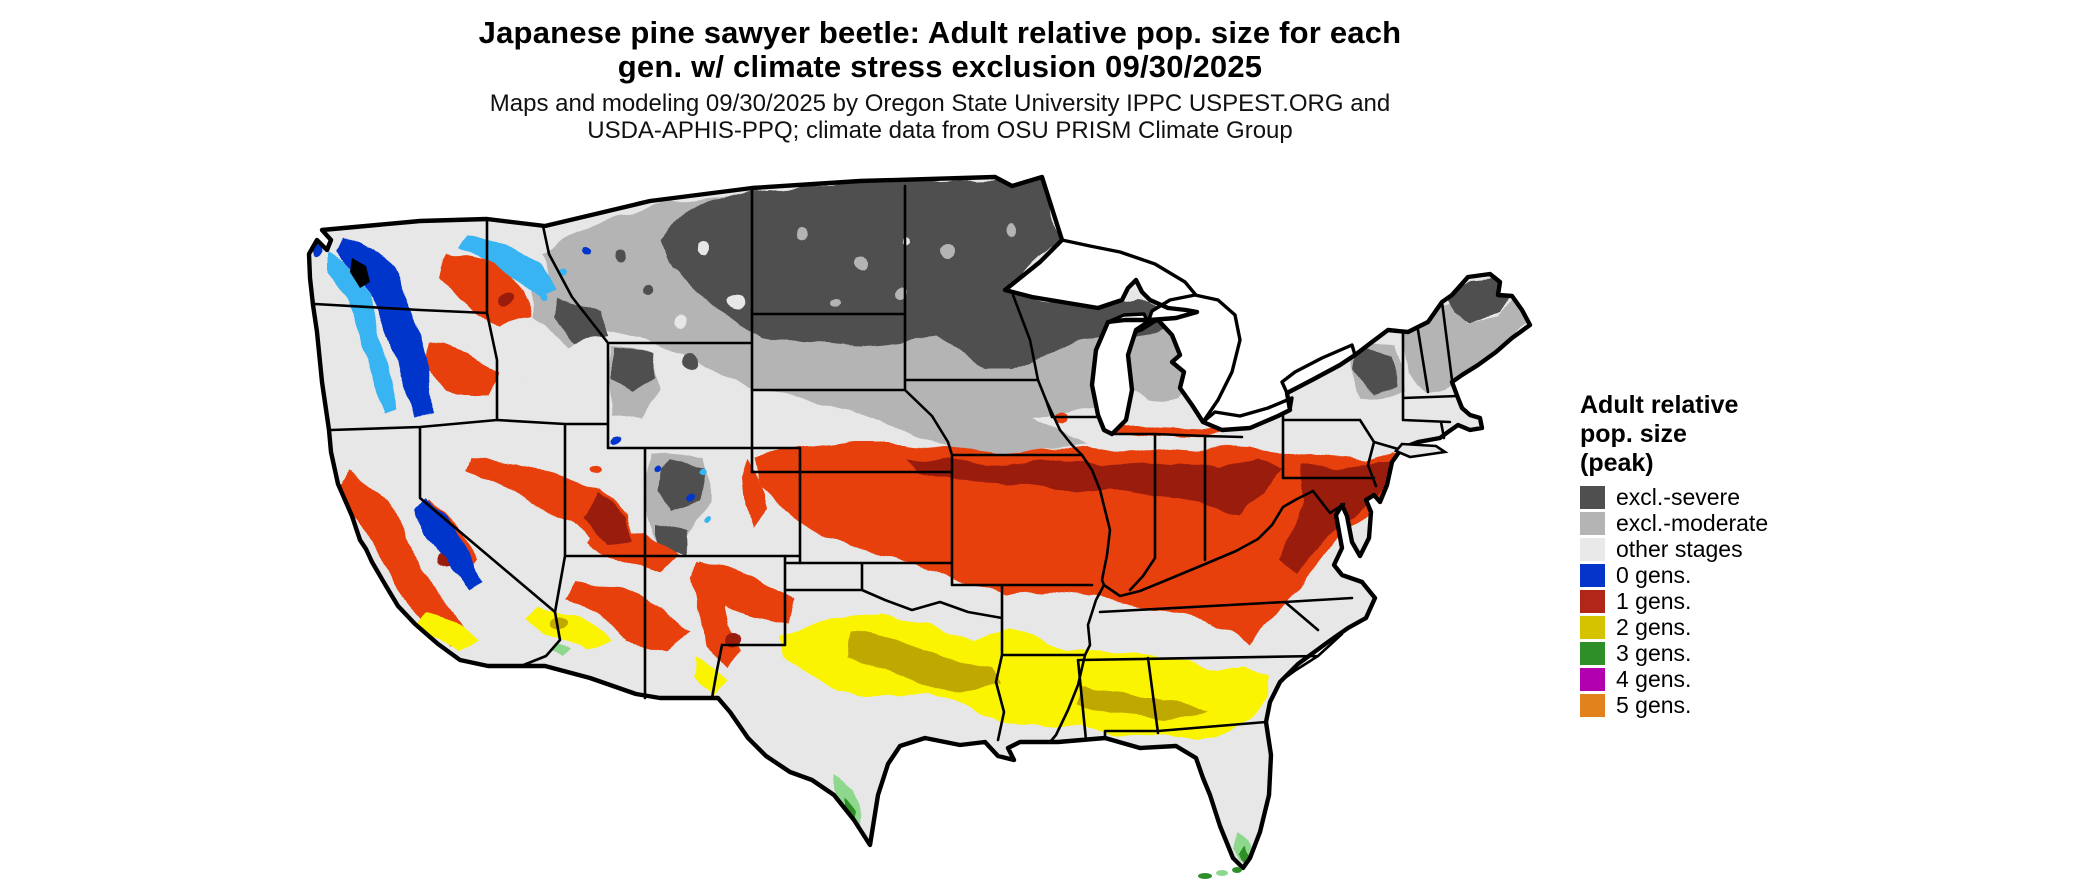  I want to click on legend-label: 0 gens., so click(1654, 575).